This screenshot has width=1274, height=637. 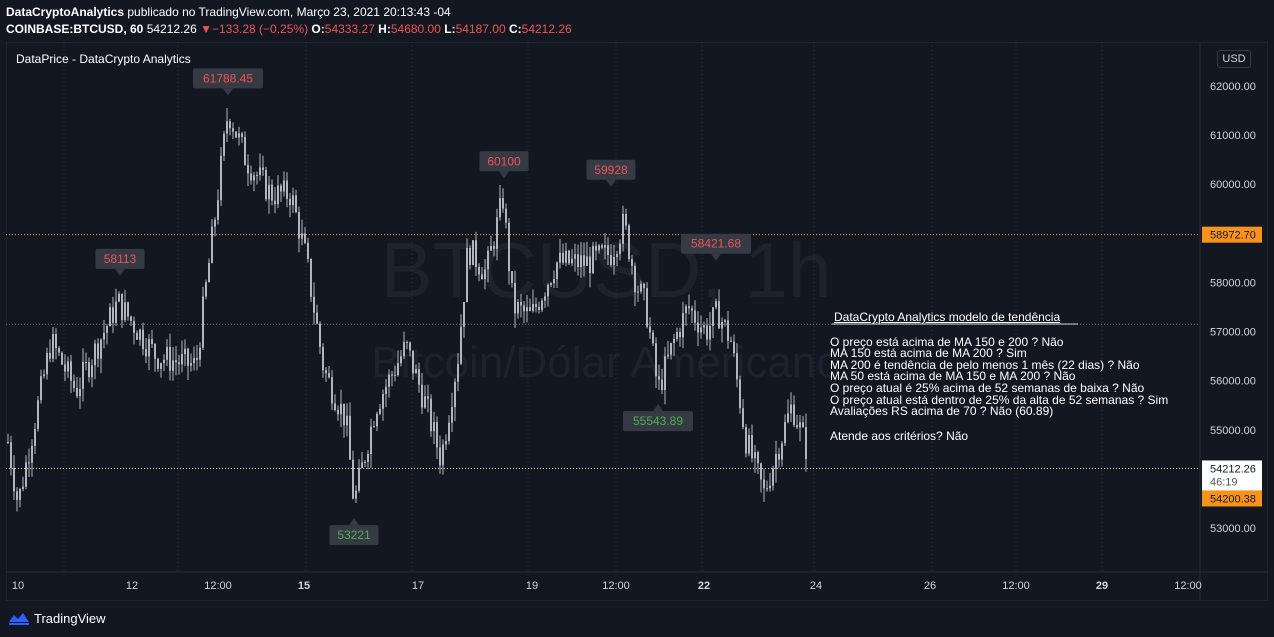 I want to click on author-name: DataCryptoAnalytics, so click(x=65, y=12).